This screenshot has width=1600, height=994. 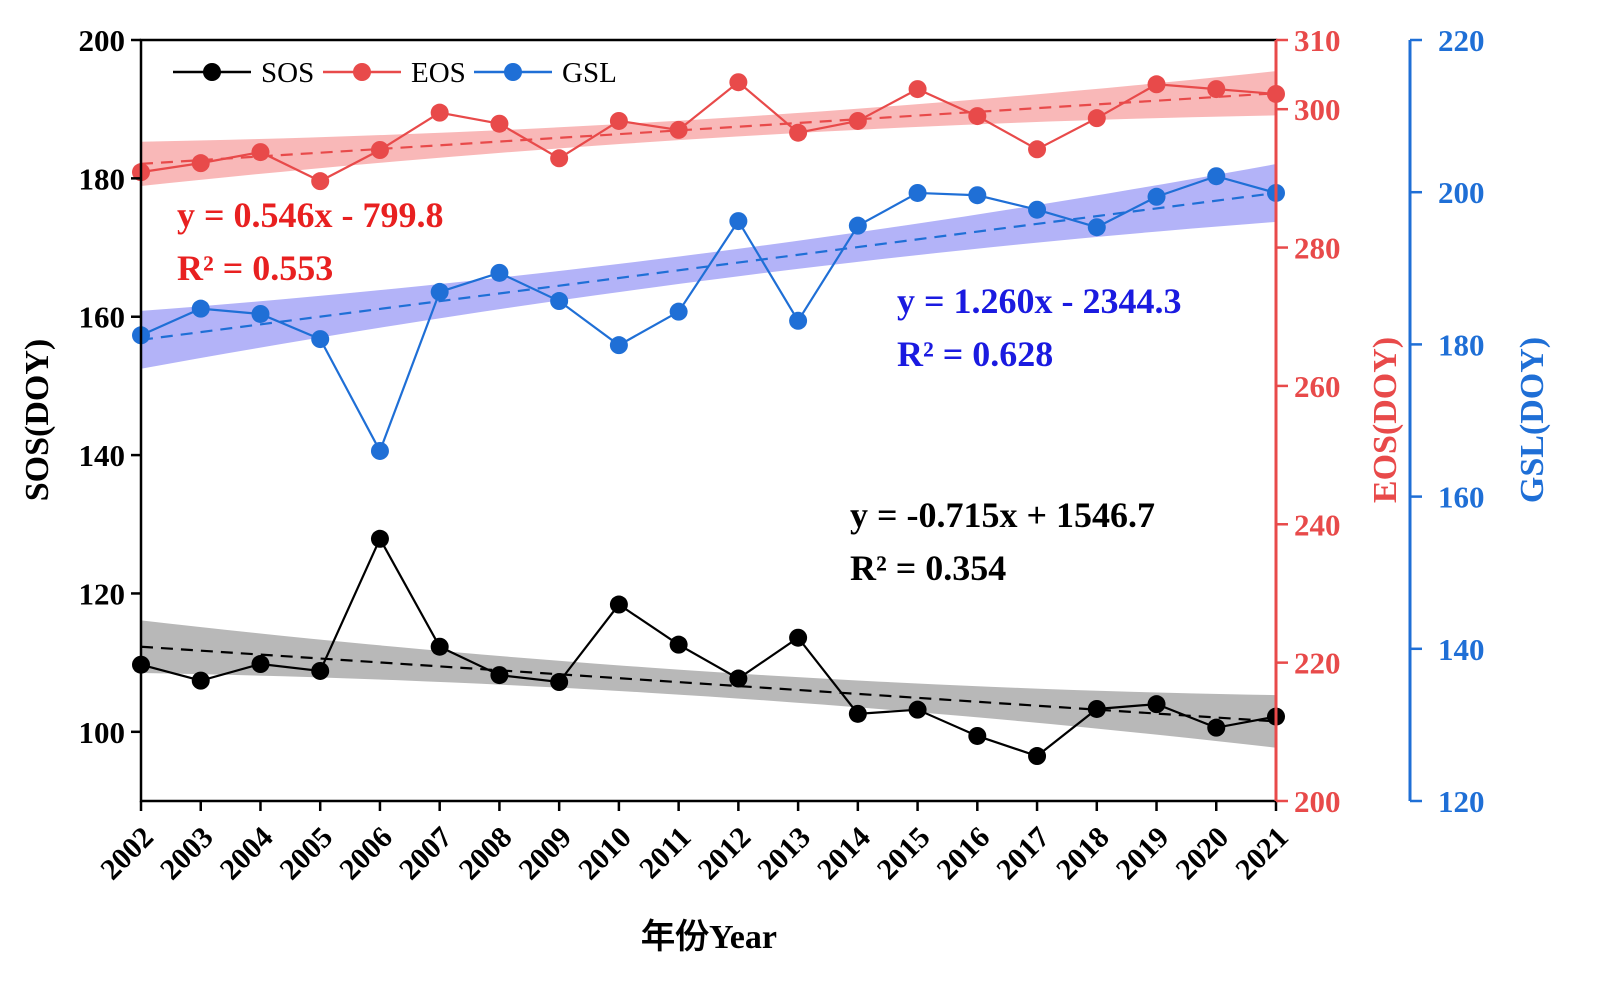 What do you see at coordinates (917, 192) in the screenshot?
I see `gsl-point-2015` at bounding box center [917, 192].